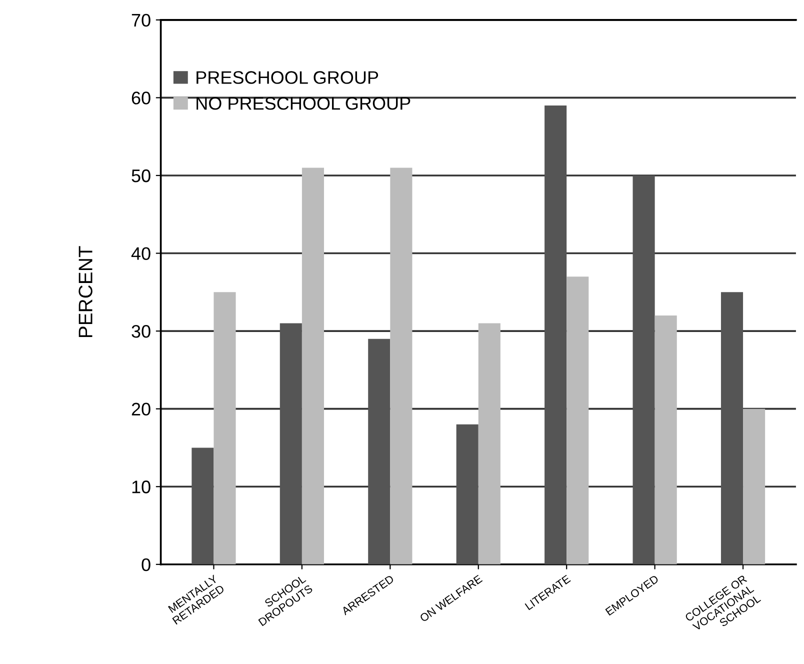 This screenshot has width=804, height=664. What do you see at coordinates (141, 487) in the screenshot?
I see `y-tick-label: 10` at bounding box center [141, 487].